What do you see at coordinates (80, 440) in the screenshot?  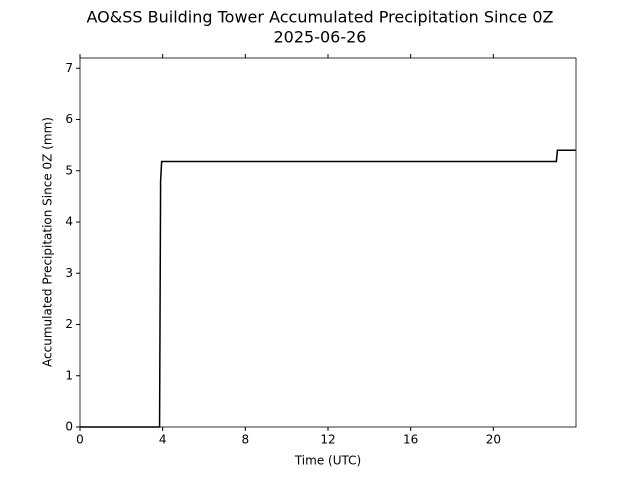 I see `x-tick-label: 0` at bounding box center [80, 440].